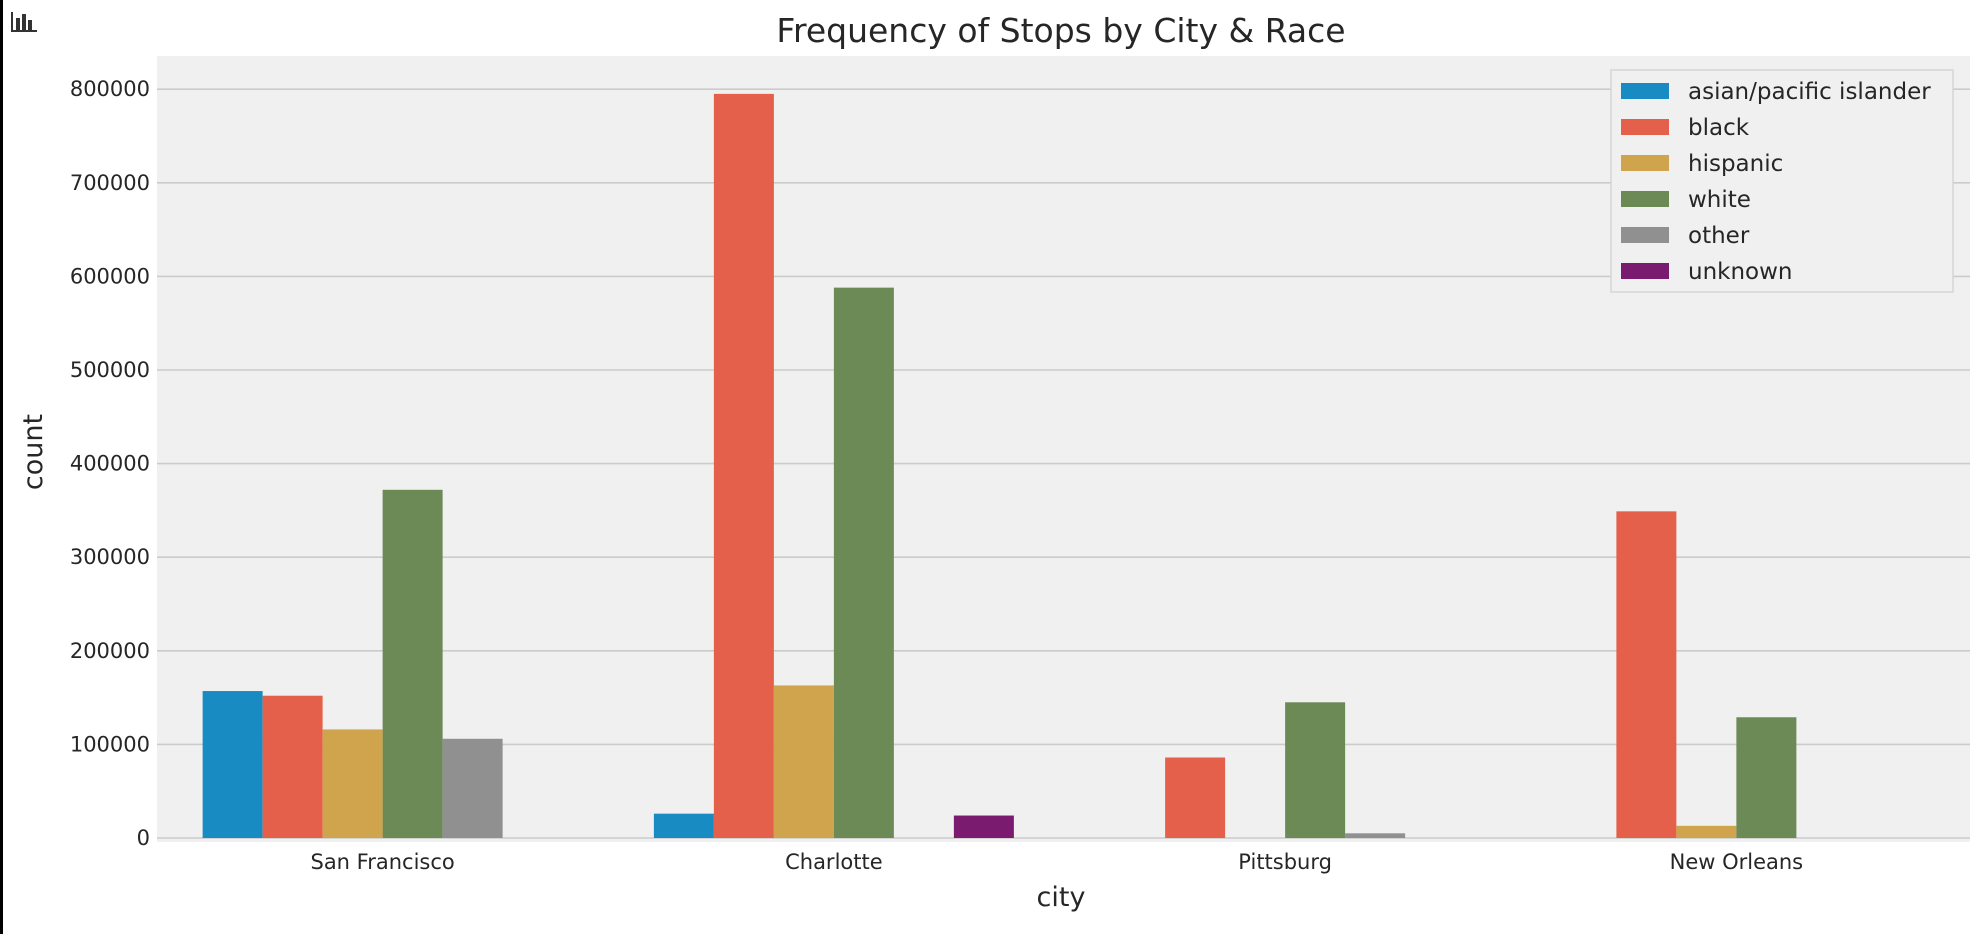  Describe the element at coordinates (382, 862) in the screenshot. I see `x-tick-label: San Francisco` at that location.